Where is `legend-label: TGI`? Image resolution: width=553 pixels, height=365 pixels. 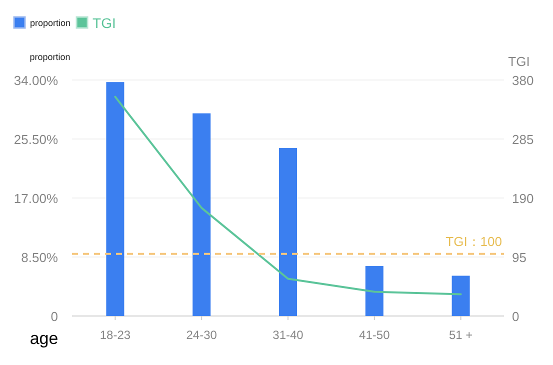 legend-label: TGI is located at coordinates (104, 23).